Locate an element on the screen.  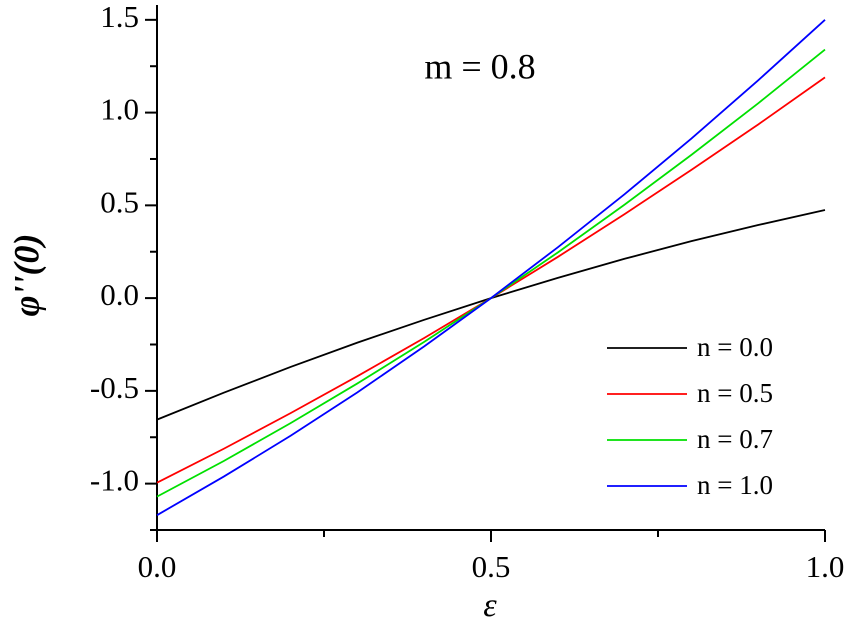
annotation: m = 0.8 is located at coordinates (479, 66).